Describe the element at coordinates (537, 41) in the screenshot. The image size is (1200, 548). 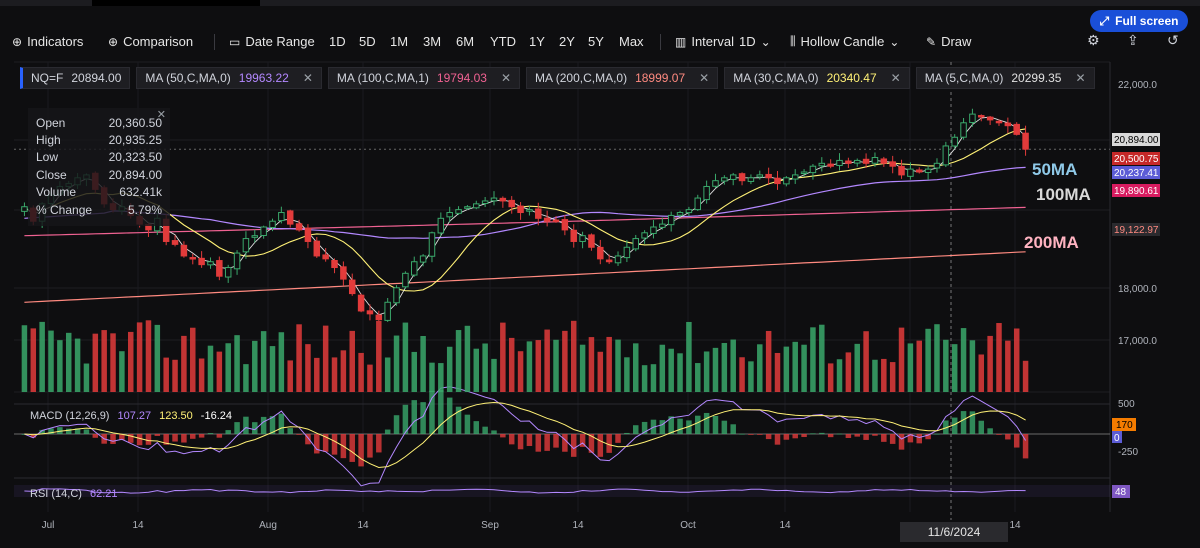
I see `range-1y: 1Y` at that location.